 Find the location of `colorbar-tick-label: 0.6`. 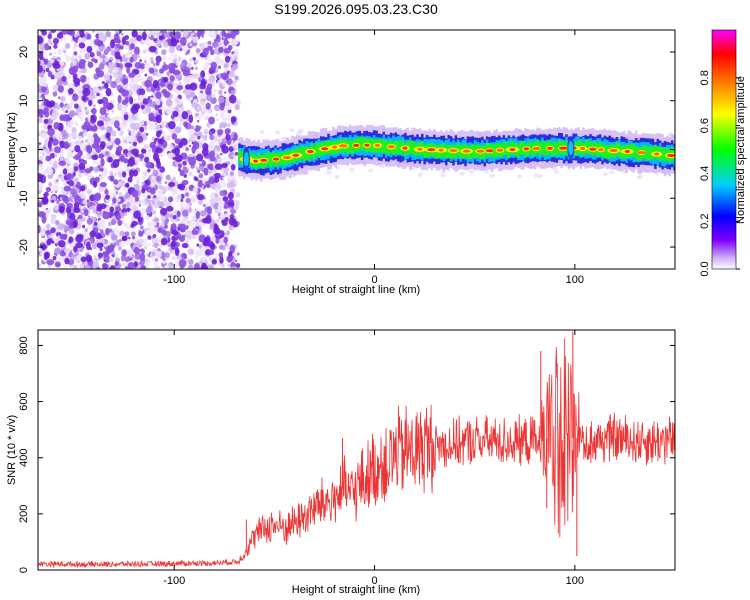

colorbar-tick-label: 0.6 is located at coordinates (705, 125).